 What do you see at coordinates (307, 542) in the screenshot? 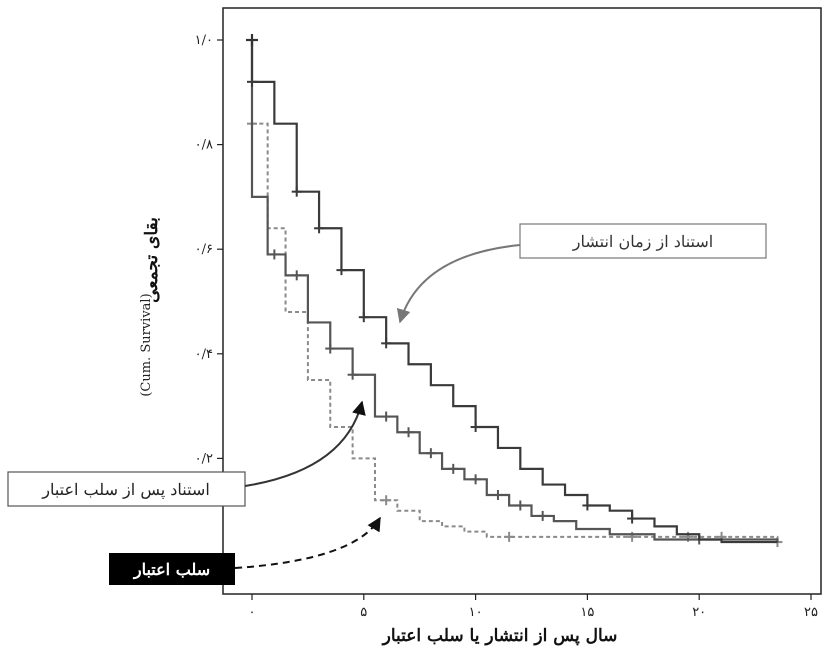
I see `annotation-retraction-arrow` at bounding box center [307, 542].